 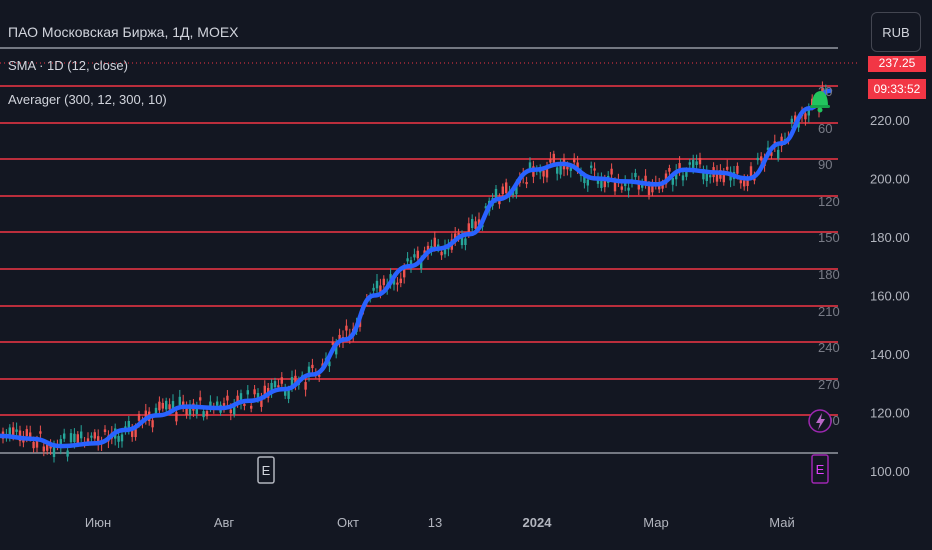 What do you see at coordinates (890, 471) in the screenshot?
I see `price-tick-label: 100.00` at bounding box center [890, 471].